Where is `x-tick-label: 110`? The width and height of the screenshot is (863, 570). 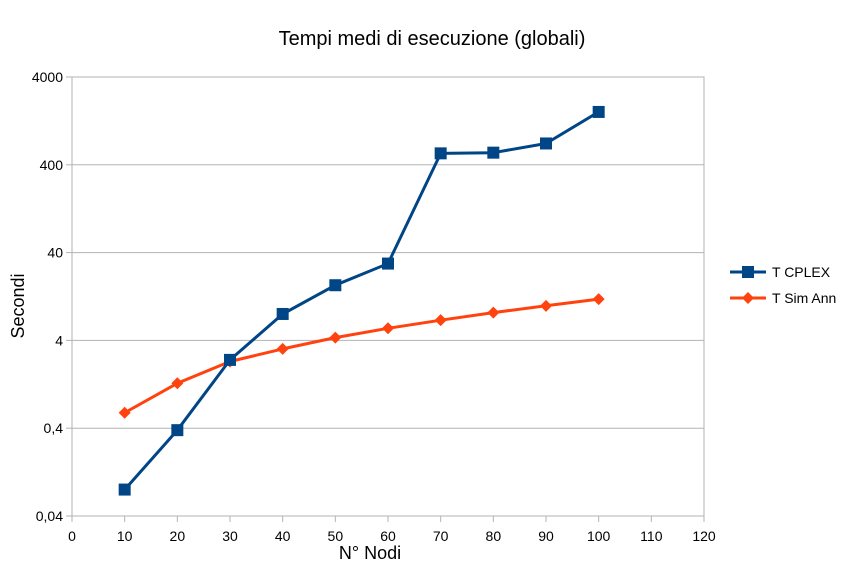 x-tick-label: 110 is located at coordinates (651, 536).